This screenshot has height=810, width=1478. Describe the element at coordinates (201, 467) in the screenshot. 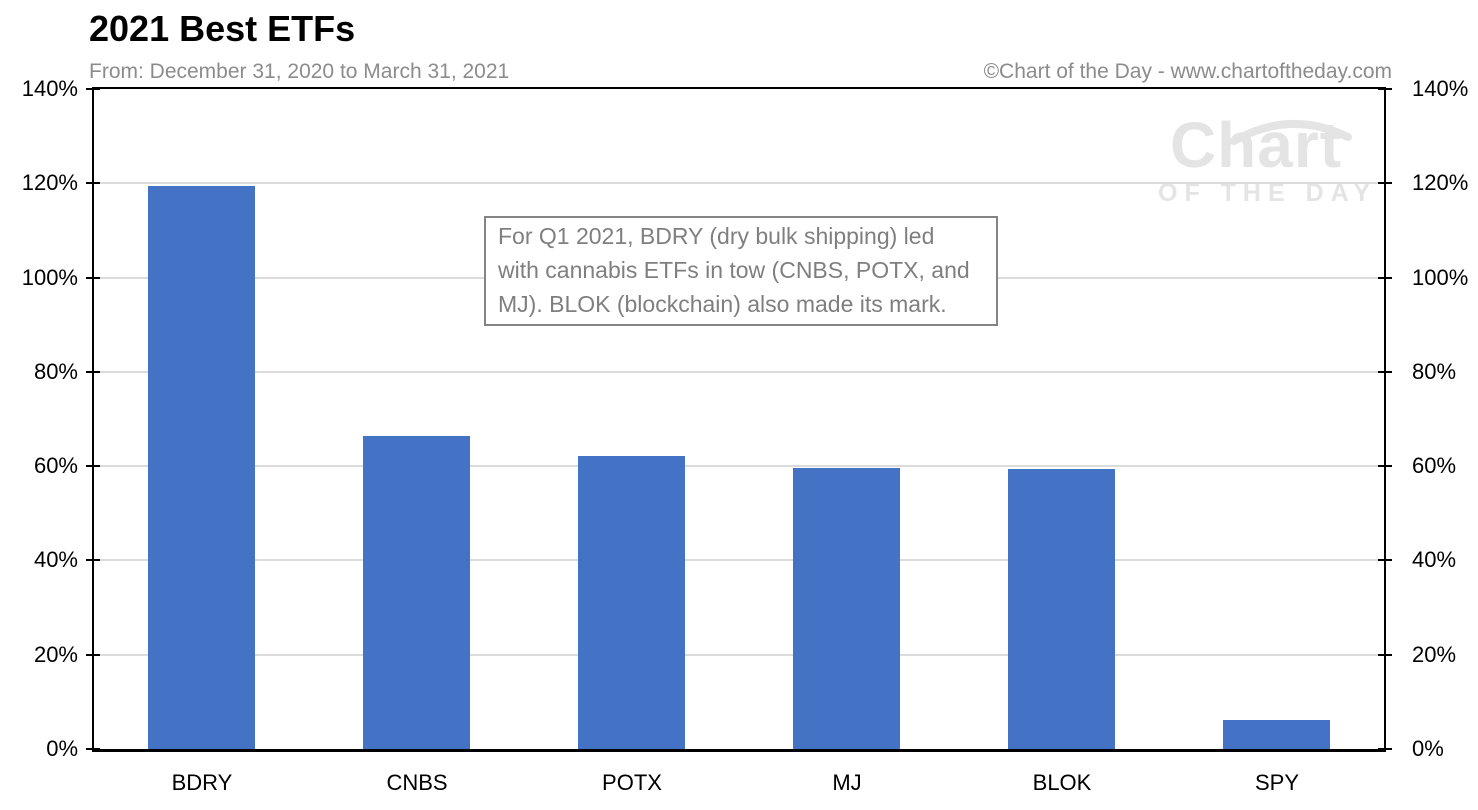

I see `bar-bdry` at that location.